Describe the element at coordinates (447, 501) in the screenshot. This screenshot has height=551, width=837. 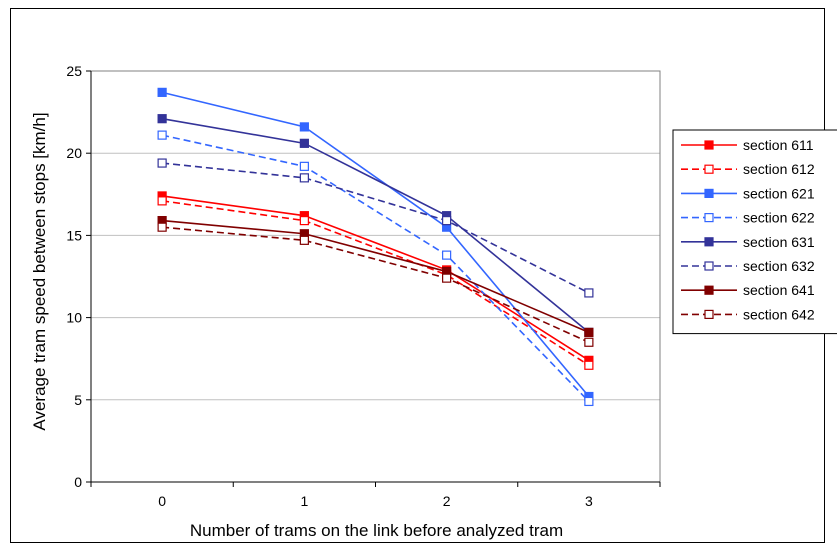
I see `x-tick-label: 2` at that location.